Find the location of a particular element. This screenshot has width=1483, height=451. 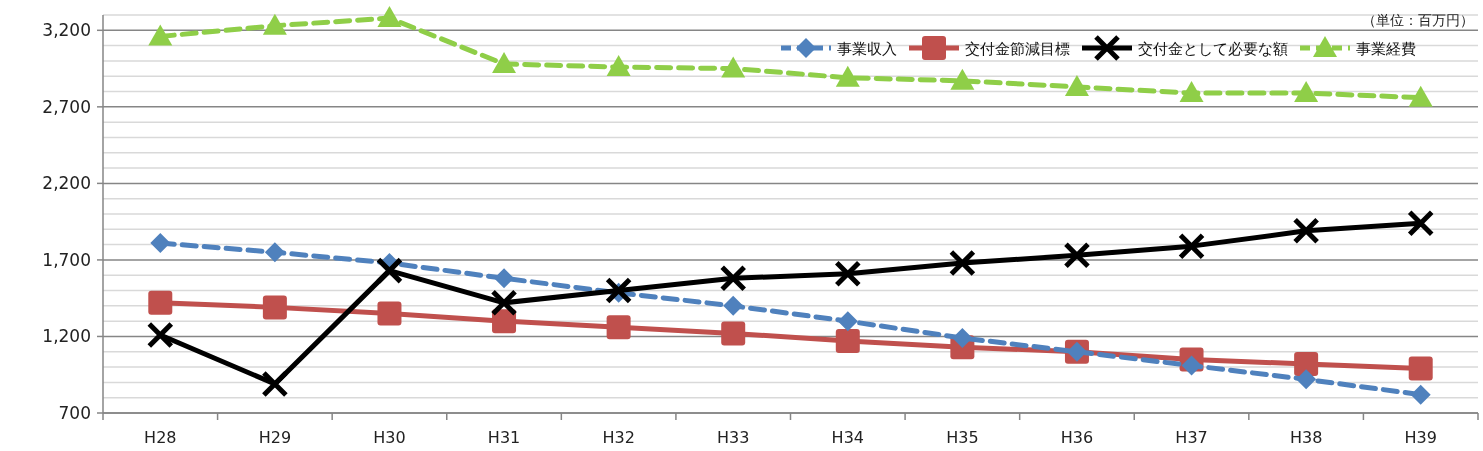

legend-label: 交付金として必要な額 is located at coordinates (1213, 49).